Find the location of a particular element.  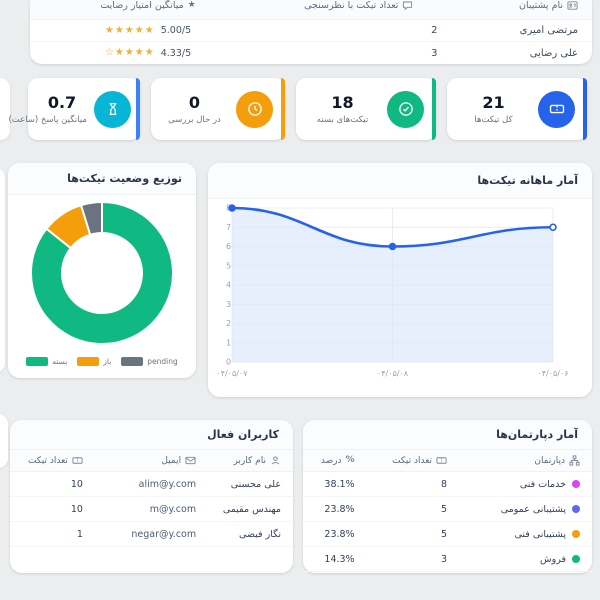

sitemap-icon is located at coordinates (574, 460).